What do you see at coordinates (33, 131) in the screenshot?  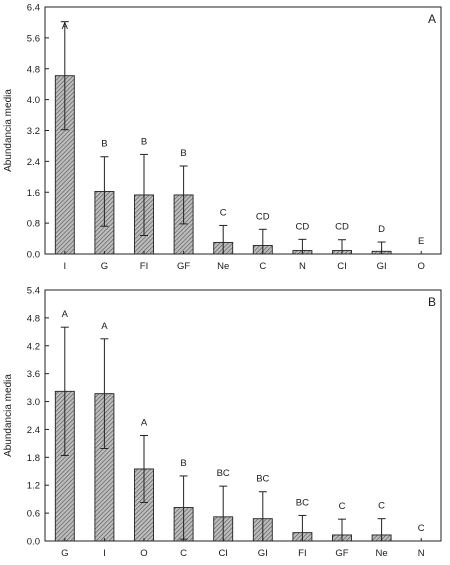 I see `y-tick-label: 3.2` at bounding box center [33, 131].